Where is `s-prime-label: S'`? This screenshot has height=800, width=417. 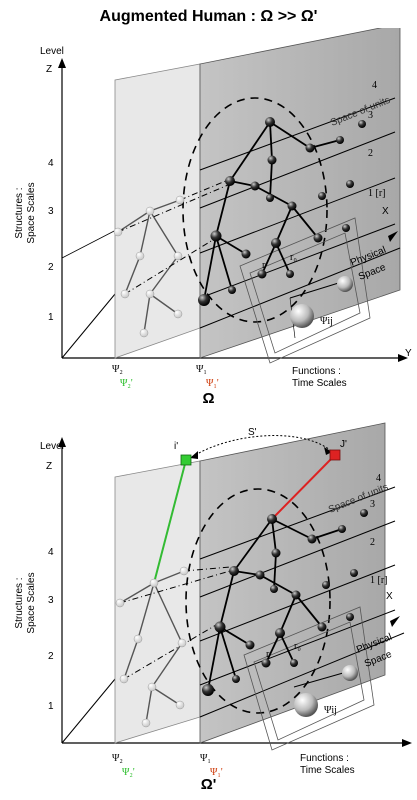
s-prime-label: S' is located at coordinates (252, 432).